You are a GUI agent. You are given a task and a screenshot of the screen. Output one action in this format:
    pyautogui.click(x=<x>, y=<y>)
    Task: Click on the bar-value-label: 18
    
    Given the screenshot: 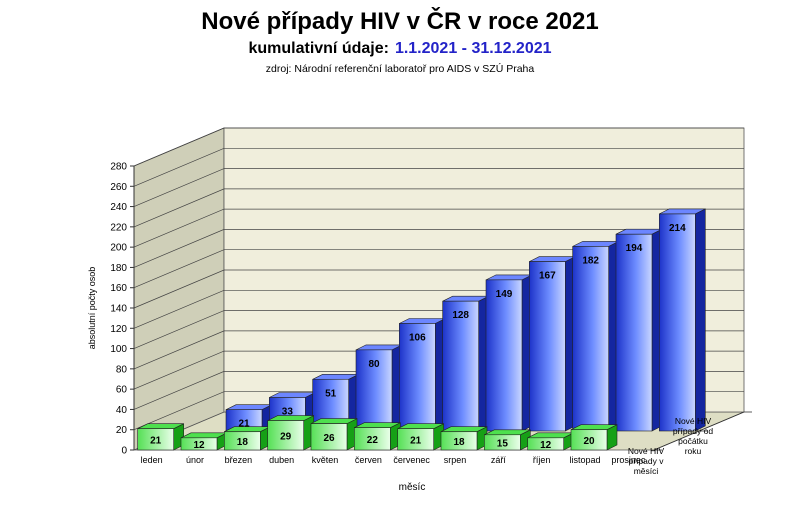 What is the action you would take?
    pyautogui.click(x=243, y=442)
    